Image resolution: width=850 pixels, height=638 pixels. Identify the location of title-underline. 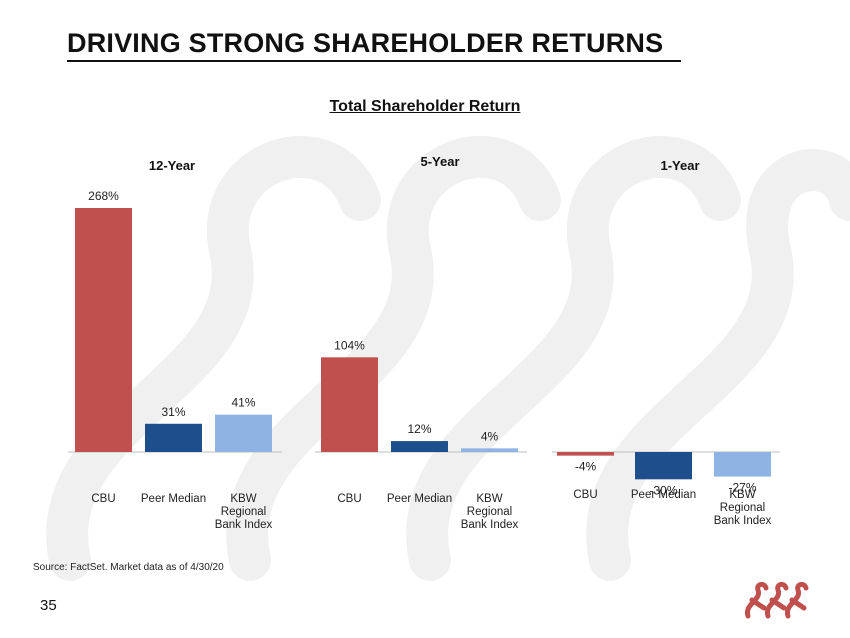
(374, 61).